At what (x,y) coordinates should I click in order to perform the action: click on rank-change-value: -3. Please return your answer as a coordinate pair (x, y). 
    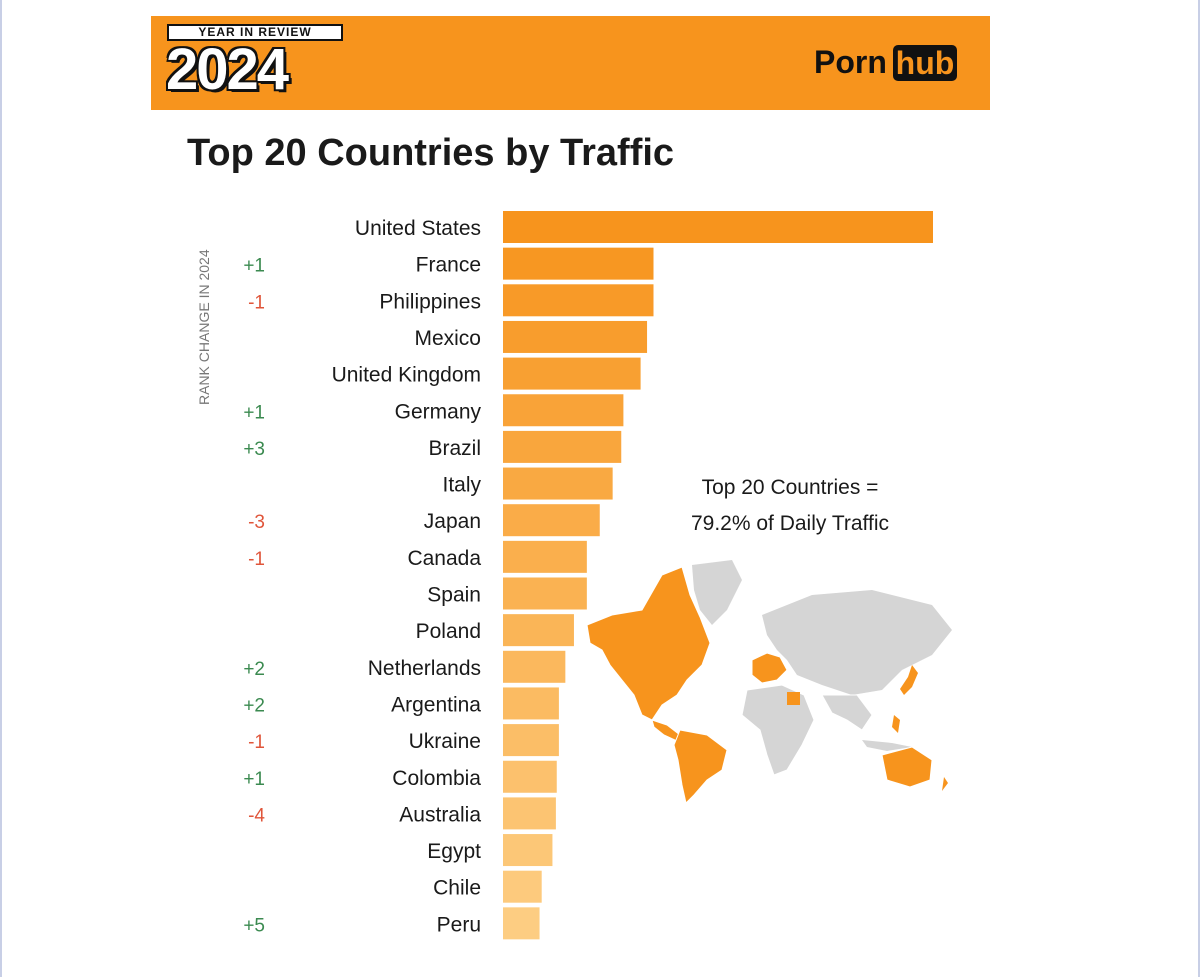
    Looking at the image, I should click on (256, 522).